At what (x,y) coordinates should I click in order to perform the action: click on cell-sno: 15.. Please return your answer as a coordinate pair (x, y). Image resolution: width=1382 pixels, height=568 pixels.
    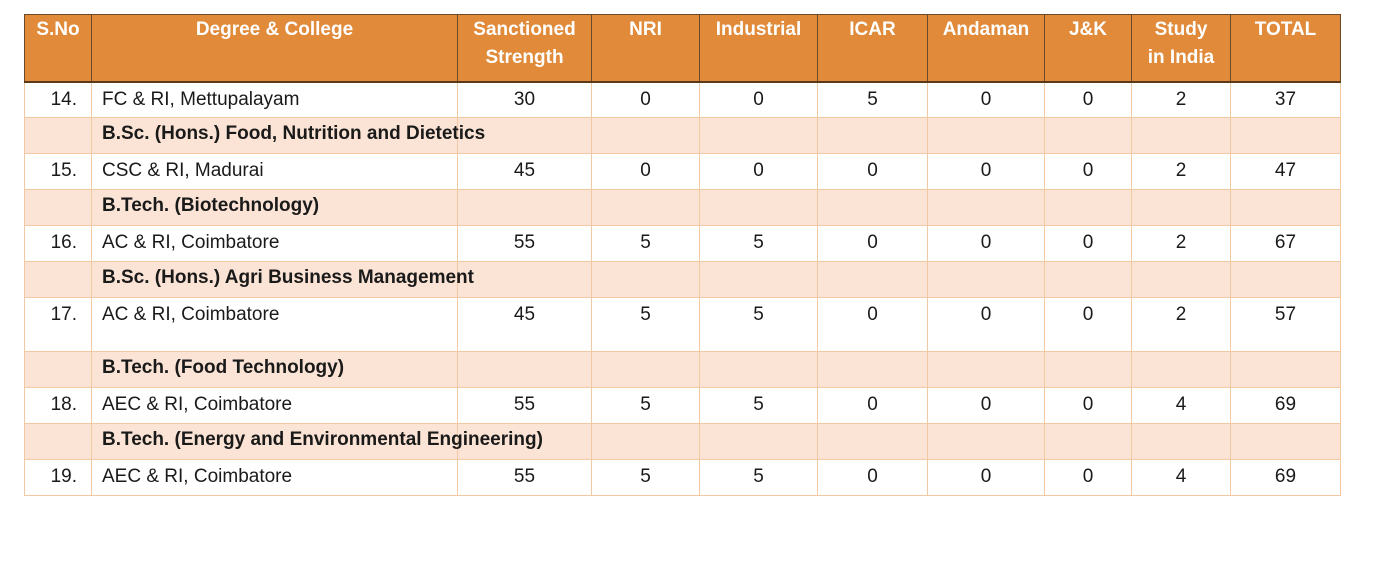
    Looking at the image, I should click on (58, 171).